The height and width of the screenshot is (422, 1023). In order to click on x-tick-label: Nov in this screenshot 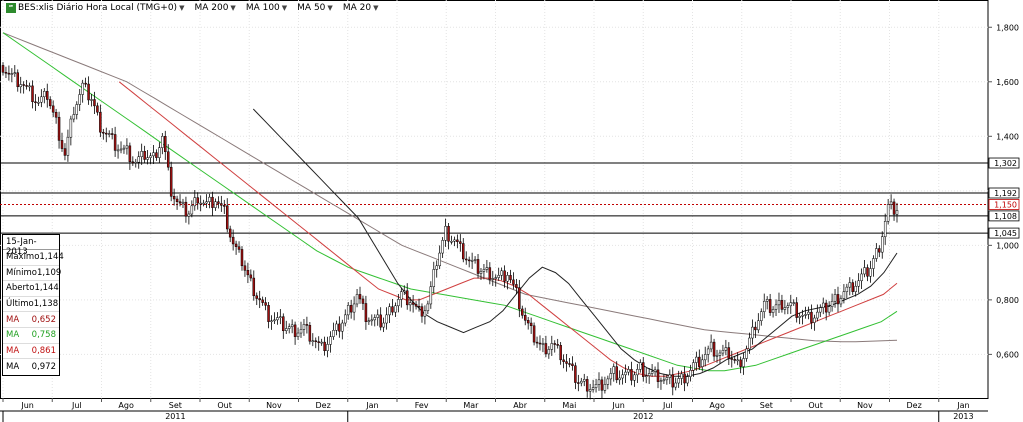, I will do `click(274, 405)`.